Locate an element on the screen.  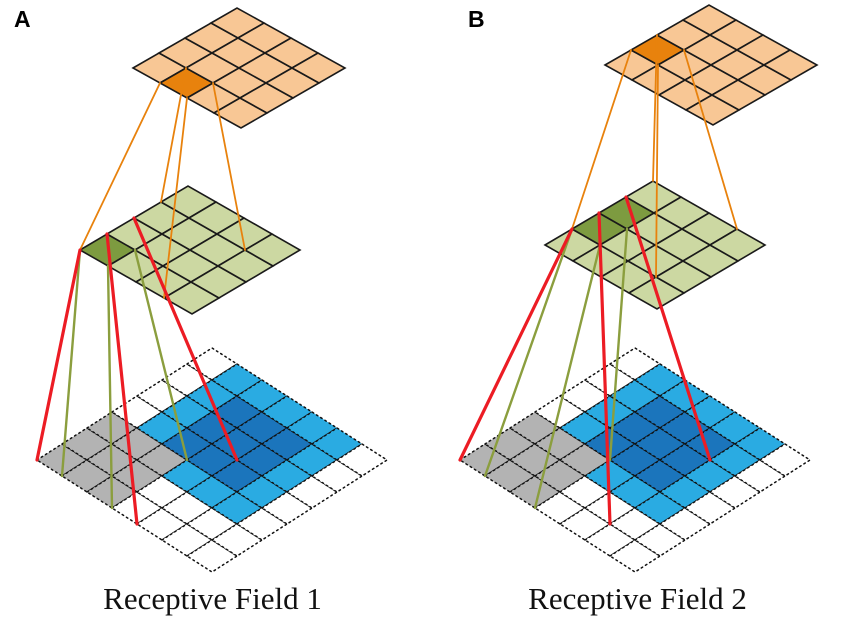
panel-a-caption: Receptive Field 1 is located at coordinates (212, 598).